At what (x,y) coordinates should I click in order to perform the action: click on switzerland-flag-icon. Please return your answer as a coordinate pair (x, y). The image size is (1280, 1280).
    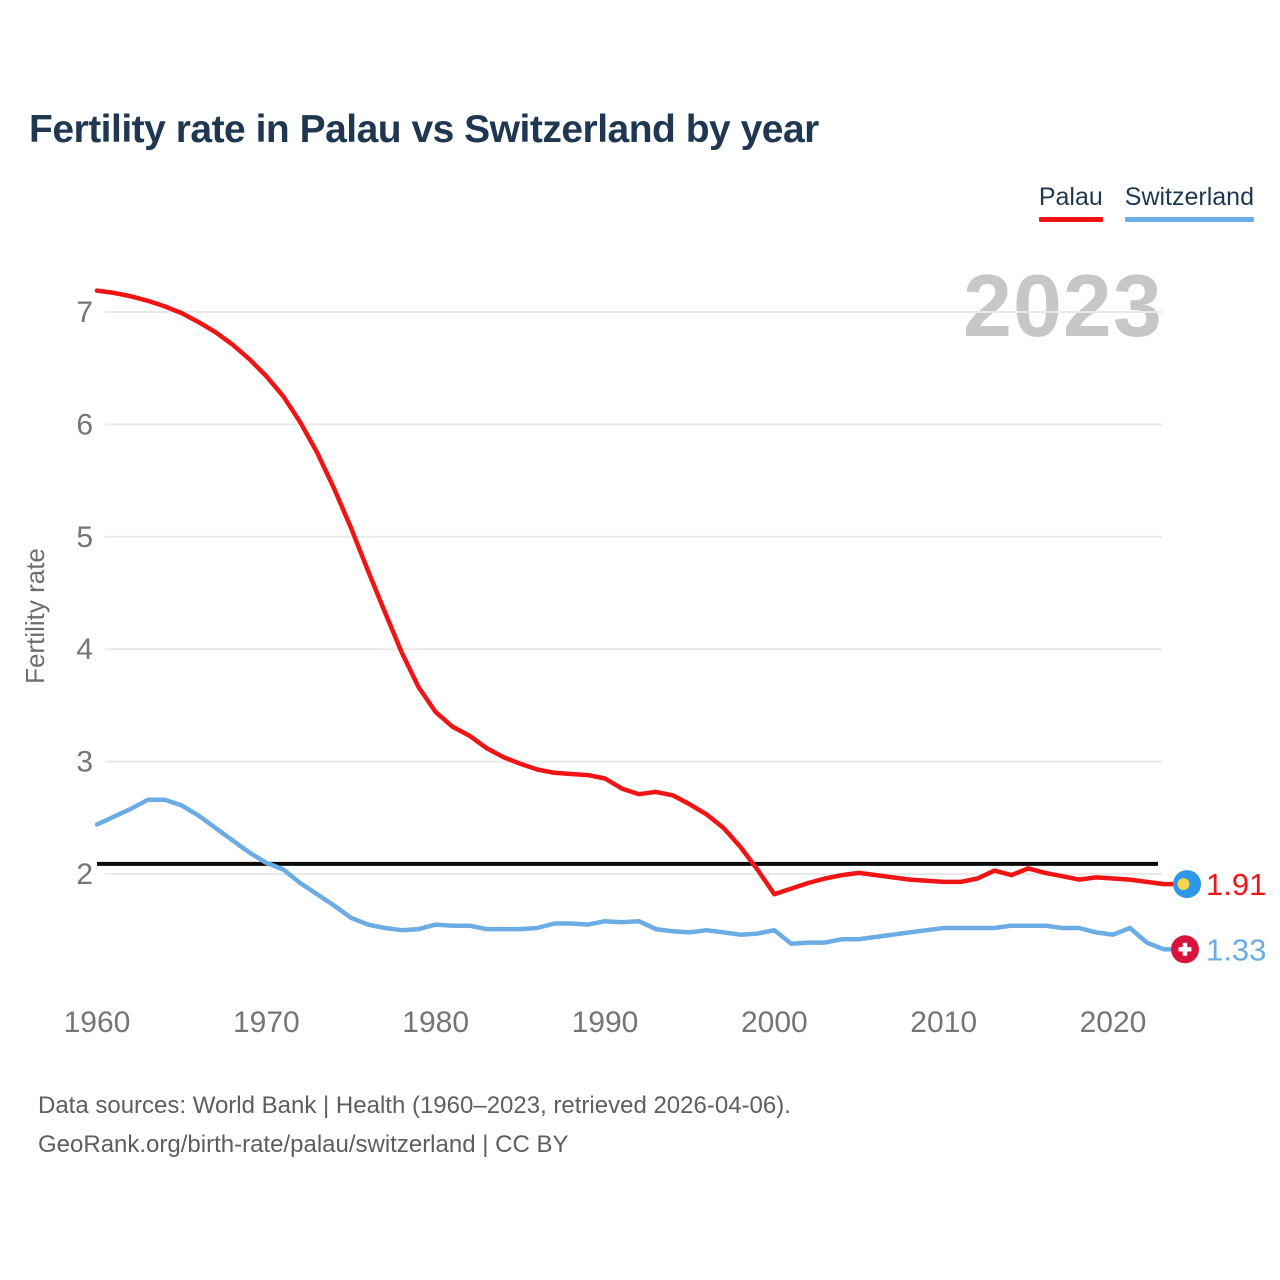
    Looking at the image, I should click on (1185, 949).